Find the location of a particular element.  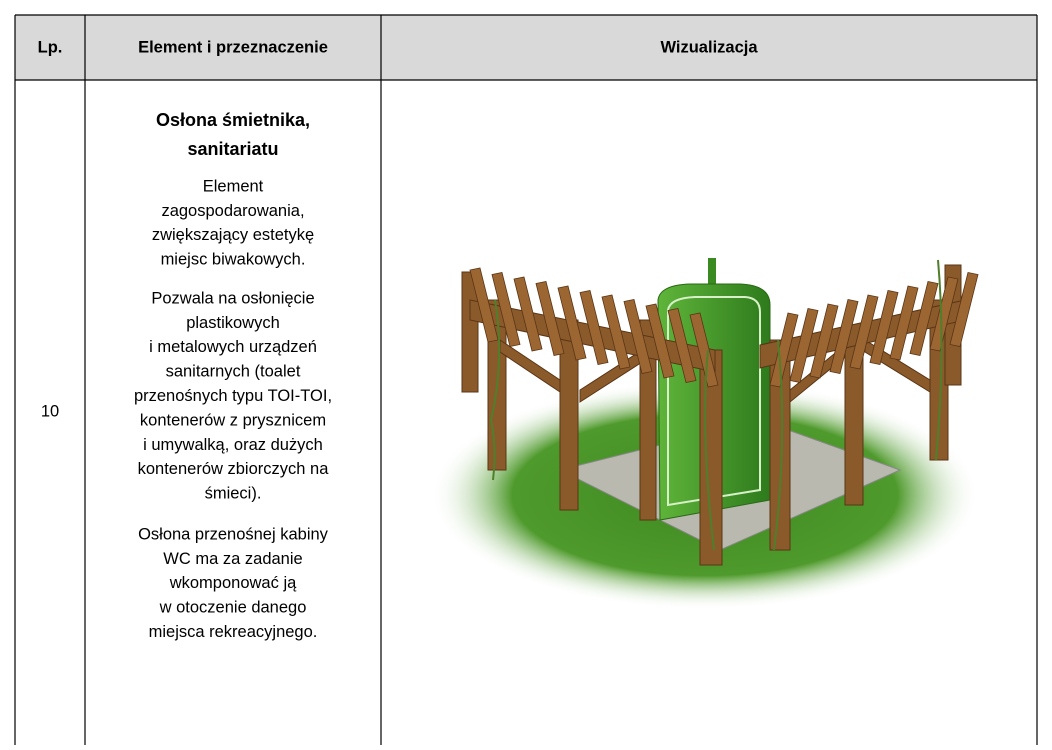

description-line: śmieci). is located at coordinates (233, 494).